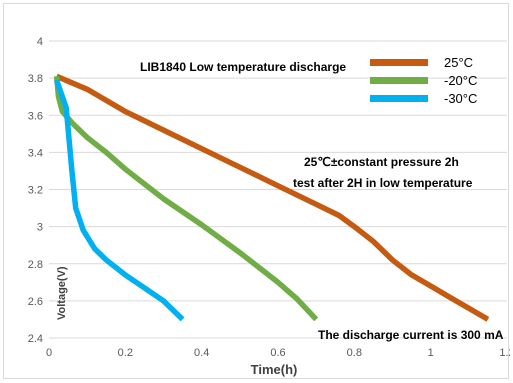 The image size is (513, 383). Describe the element at coordinates (354, 353) in the screenshot. I see `x-tick-label: 0.8` at that location.